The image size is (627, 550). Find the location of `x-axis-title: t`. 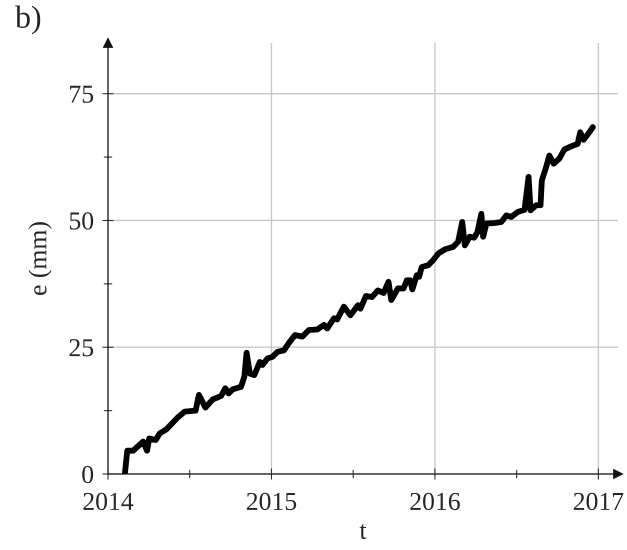

x-axis-title: t is located at coordinates (363, 531).